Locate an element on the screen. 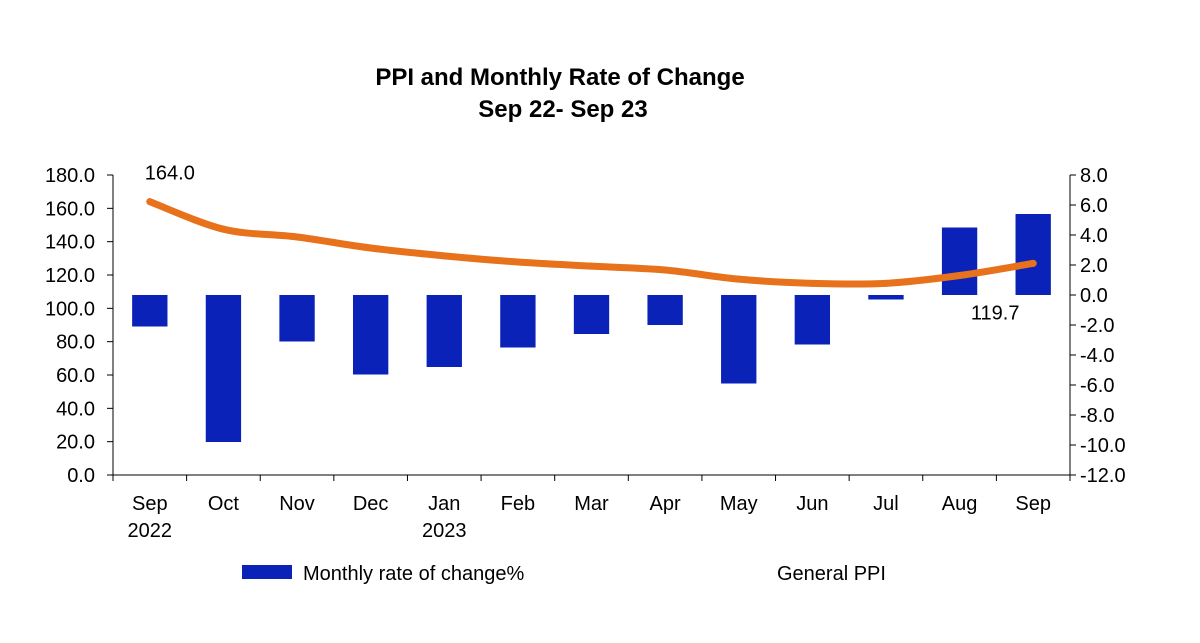 The width and height of the screenshot is (1200, 643). left-tick-label: 120.0 is located at coordinates (70, 276).